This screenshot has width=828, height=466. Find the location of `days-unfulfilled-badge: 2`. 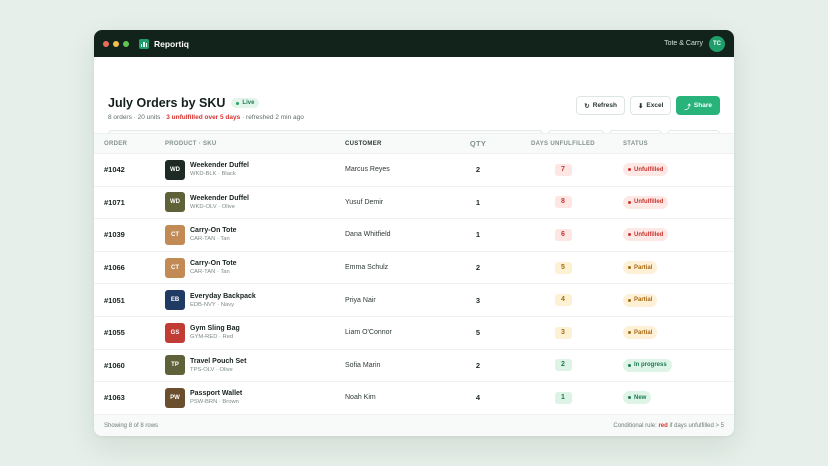

days-unfulfilled-badge: 2 is located at coordinates (563, 365).